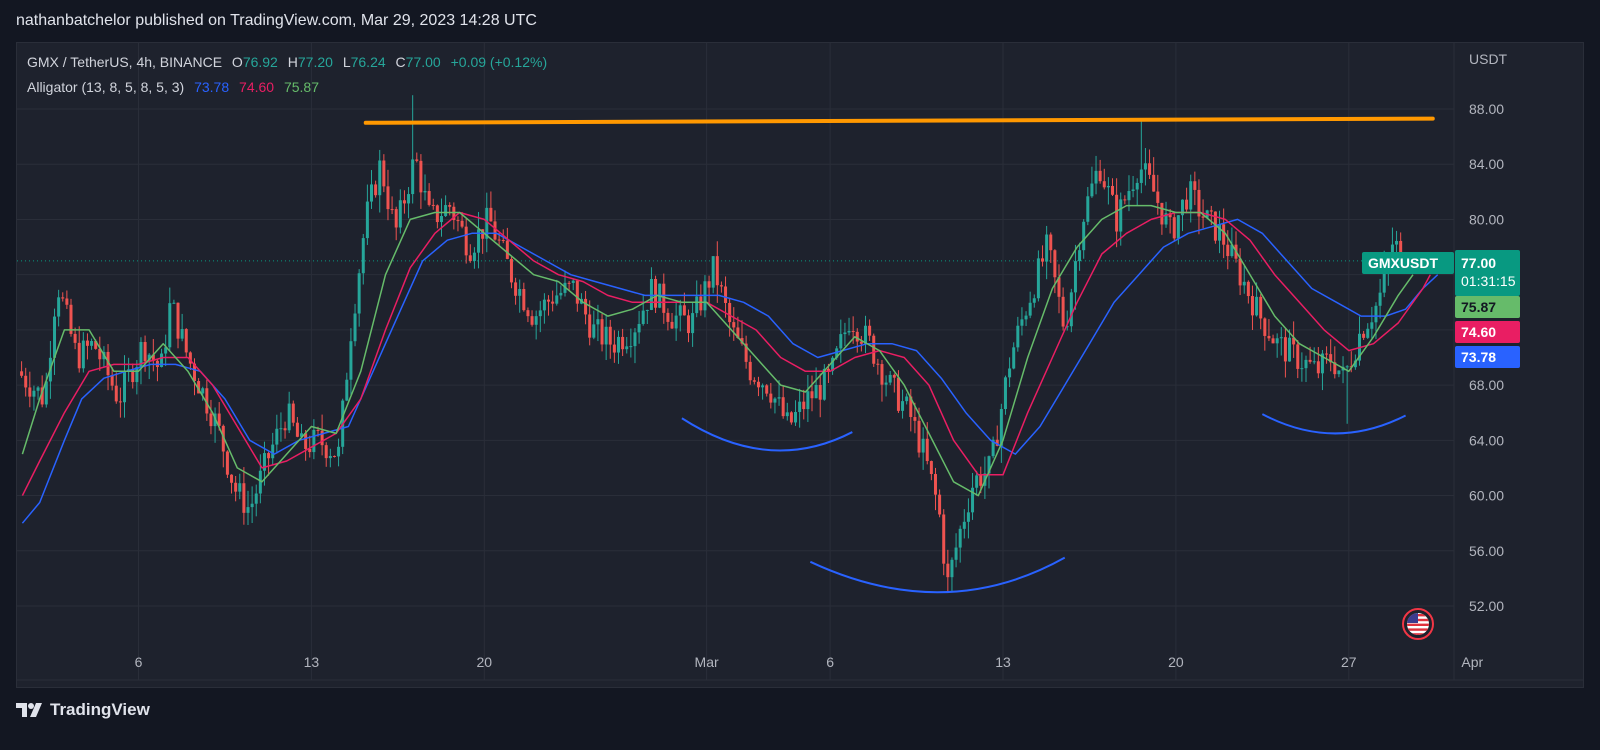 This screenshot has width=1600, height=750. Describe the element at coordinates (83, 710) in the screenshot. I see `tradingview-logo: TradingView` at that location.